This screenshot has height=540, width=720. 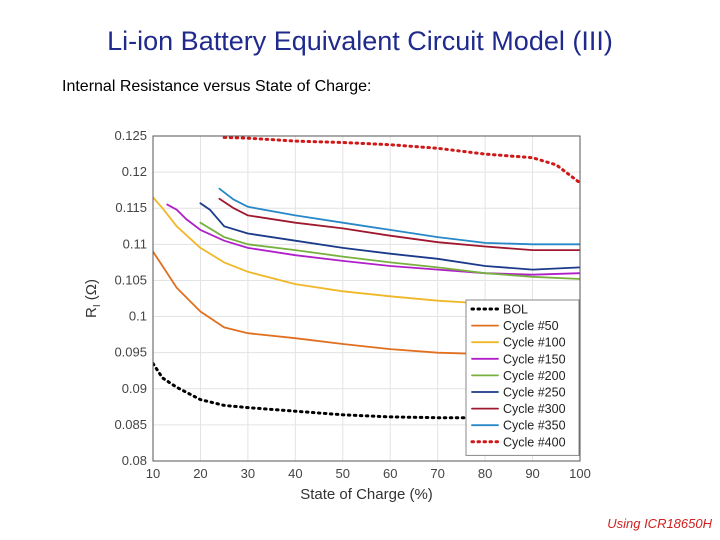 I want to click on x-tick-label: 40, so click(x=295, y=473).